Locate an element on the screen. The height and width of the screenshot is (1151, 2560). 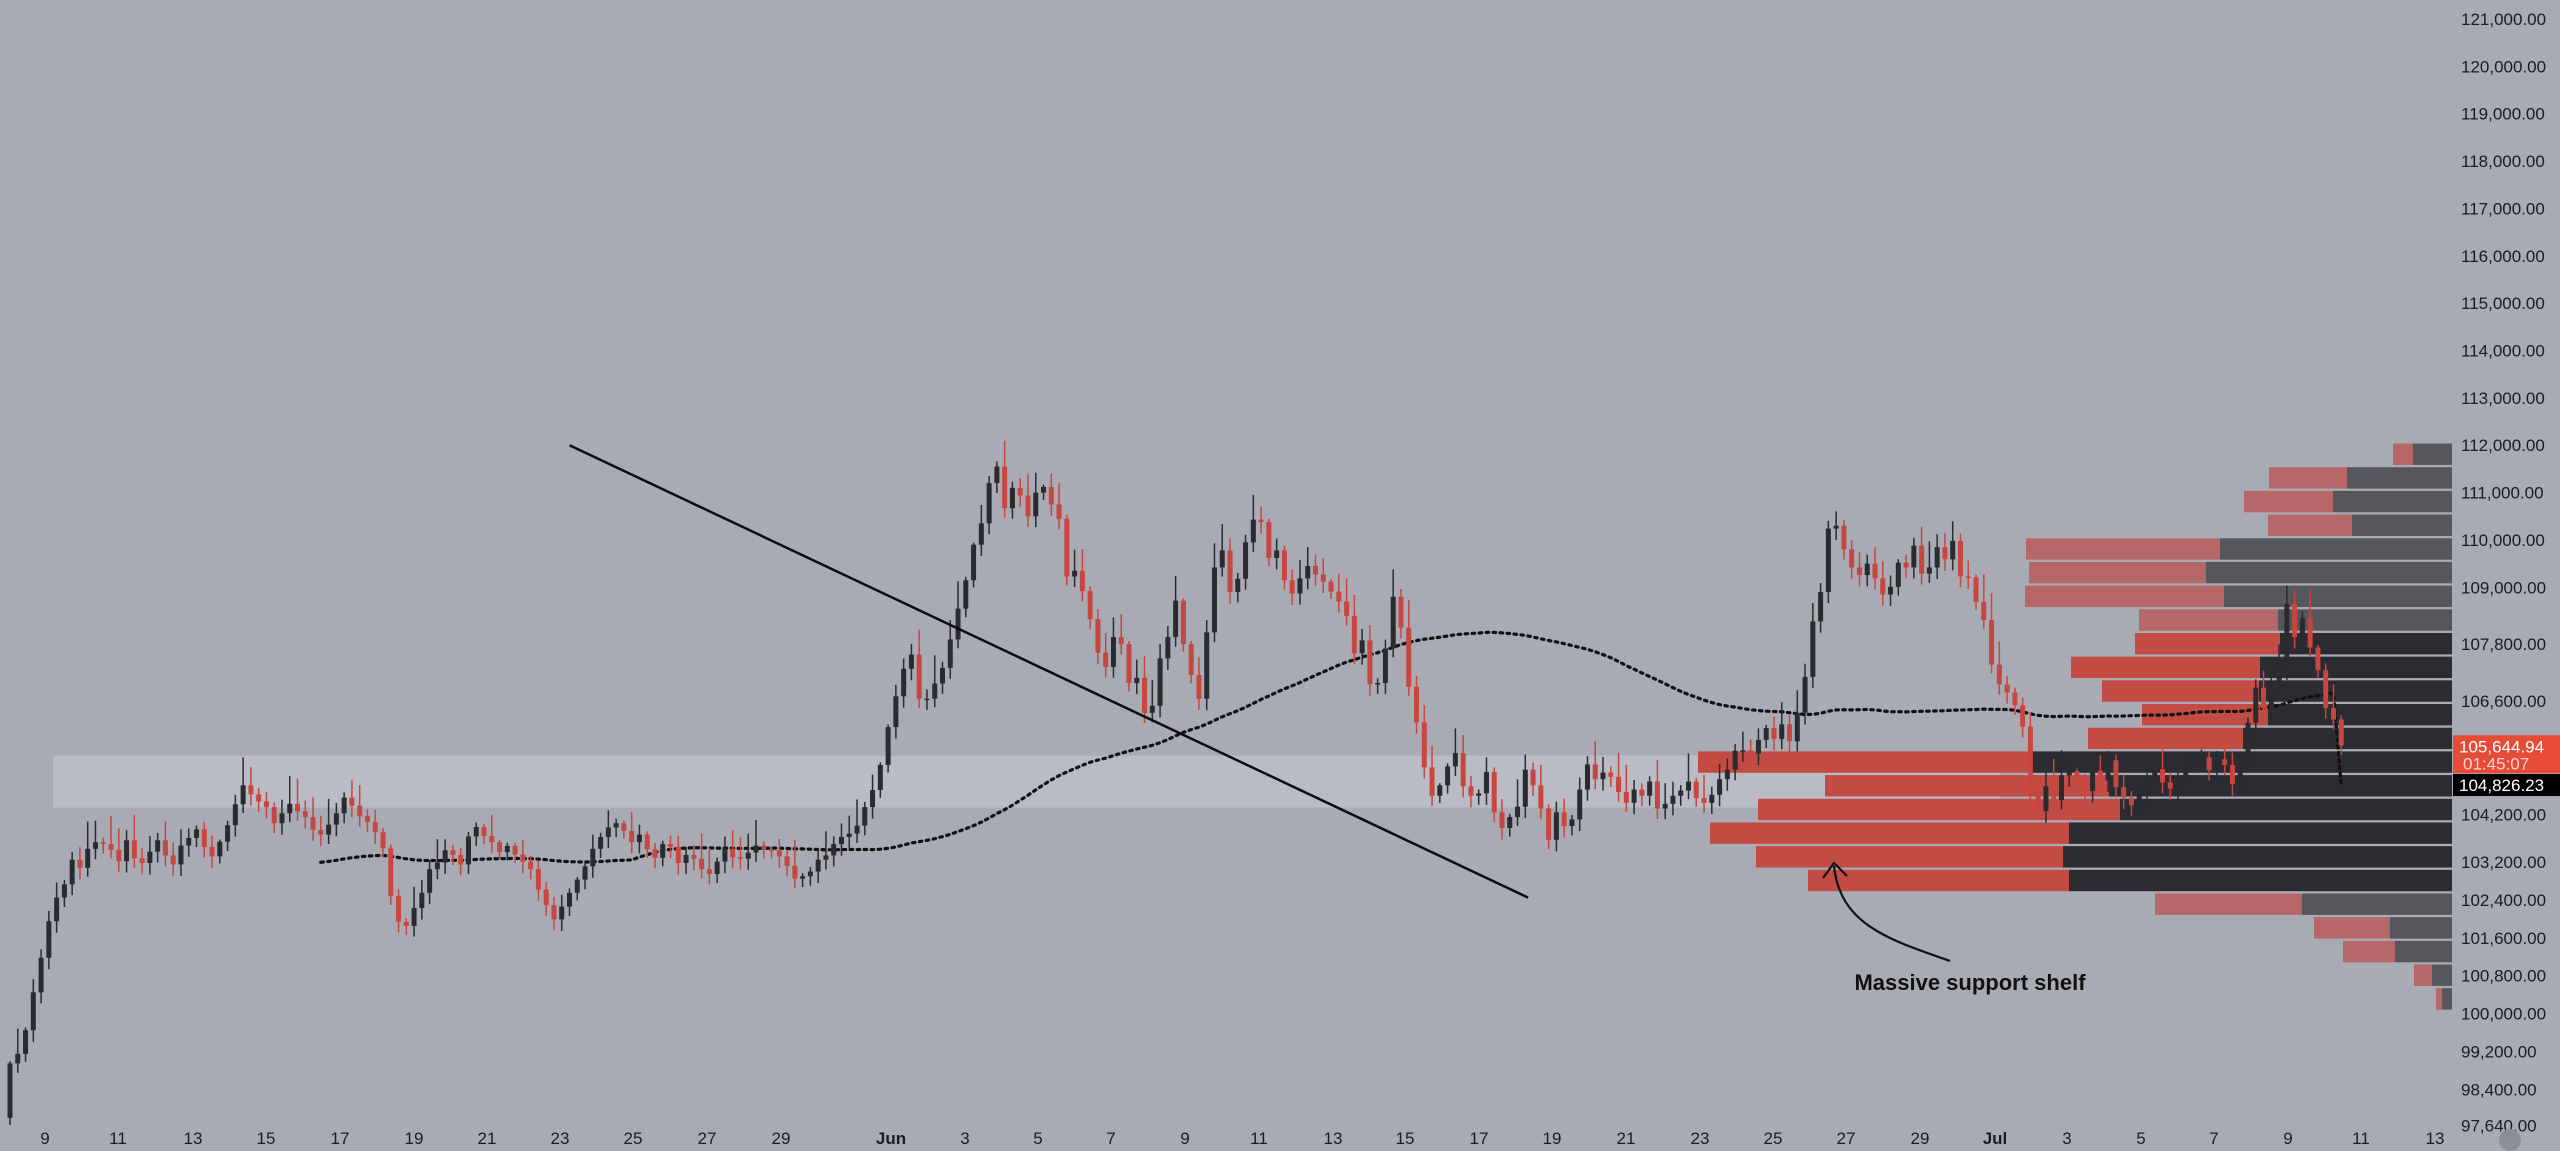
moving-average-value: 104,826.23 is located at coordinates (2501, 785).